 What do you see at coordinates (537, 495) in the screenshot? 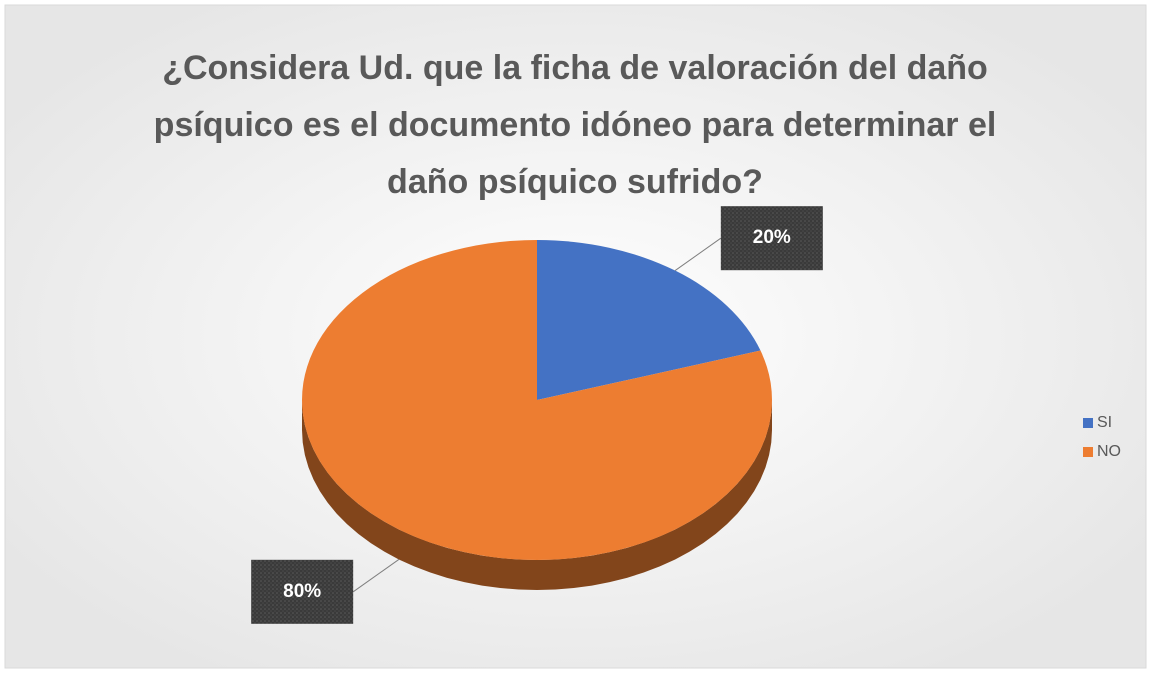
I see `slice-side` at bounding box center [537, 495].